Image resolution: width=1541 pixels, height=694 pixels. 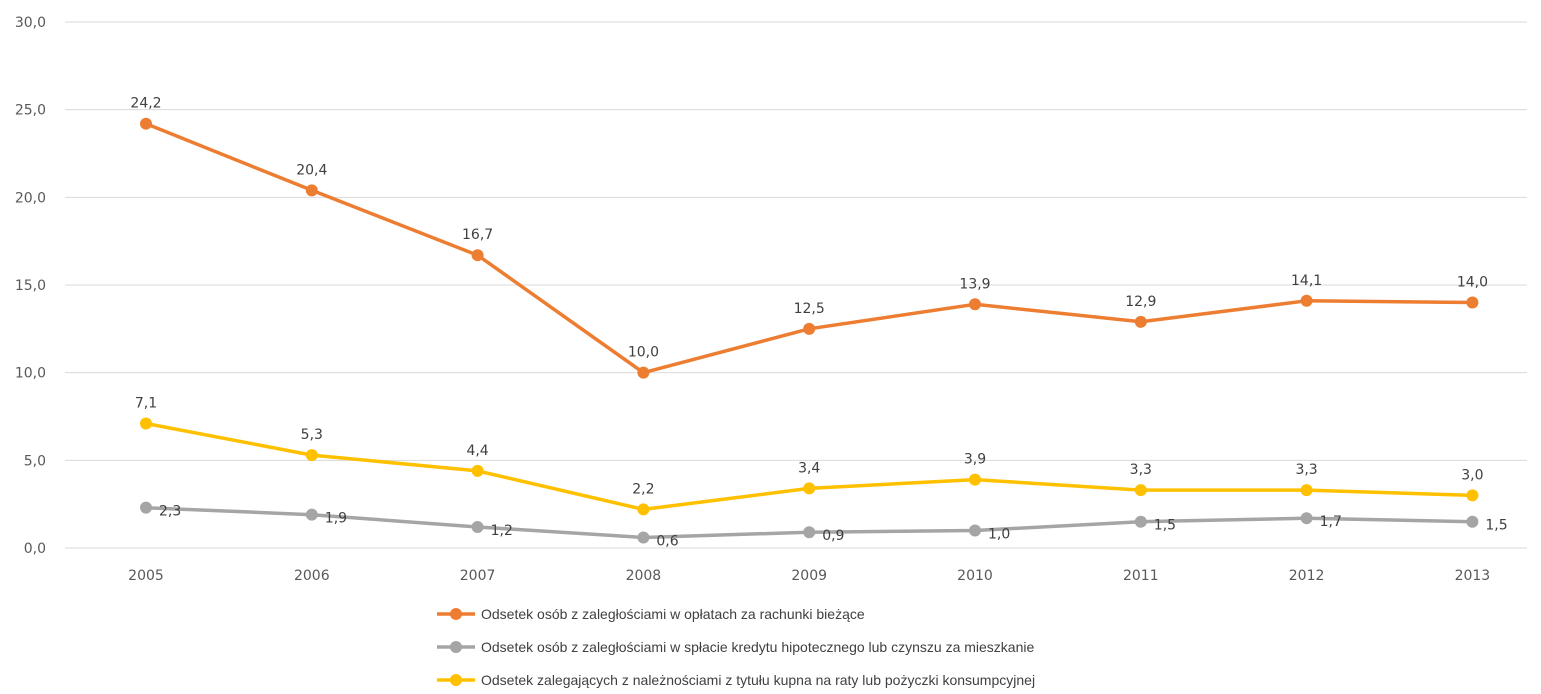 I want to click on data-label: 0,9, so click(x=833, y=536).